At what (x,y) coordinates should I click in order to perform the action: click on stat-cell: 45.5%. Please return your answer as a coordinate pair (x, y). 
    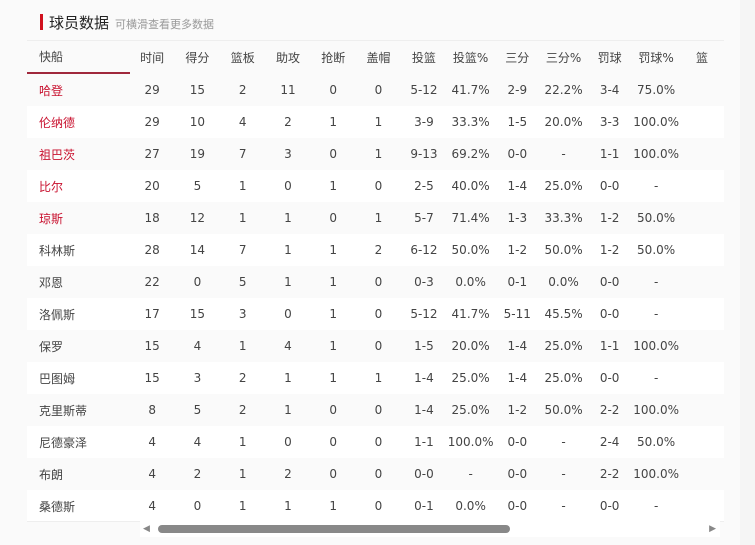
    Looking at the image, I should click on (563, 314).